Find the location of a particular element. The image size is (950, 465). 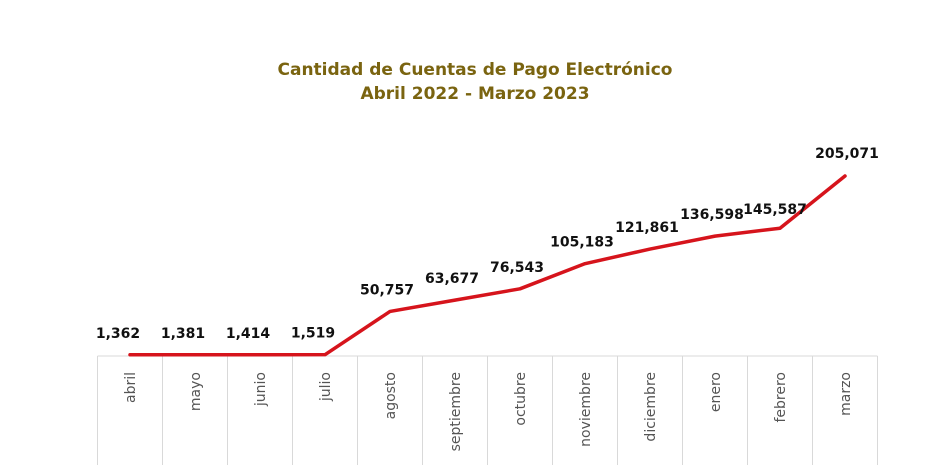

category-tick-label: febrero is located at coordinates (781, 397).